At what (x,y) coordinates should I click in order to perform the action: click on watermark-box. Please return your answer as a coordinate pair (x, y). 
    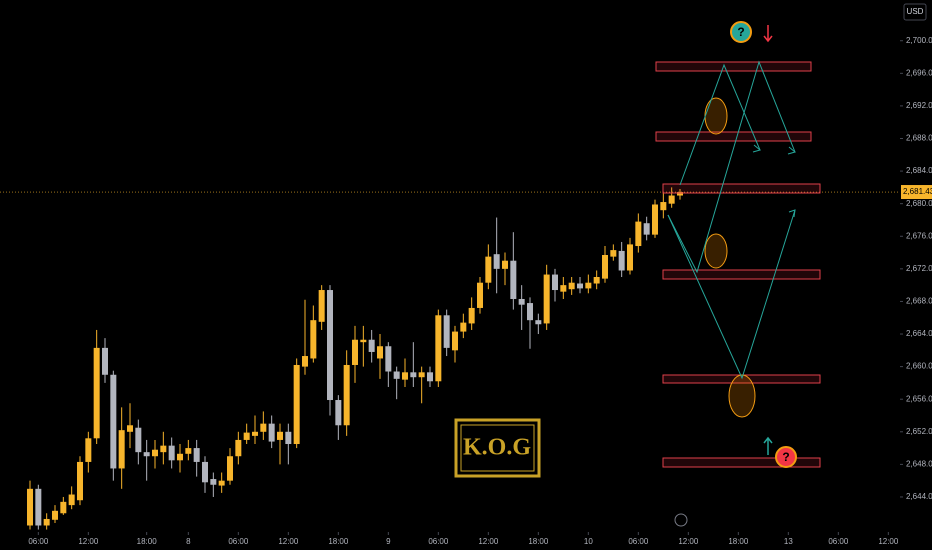
    Looking at the image, I should click on (497, 448).